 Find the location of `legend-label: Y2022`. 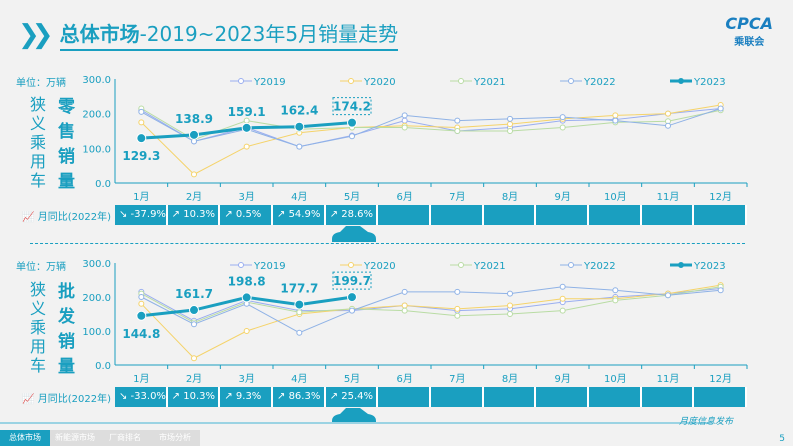

legend-label: Y2022 is located at coordinates (599, 266).